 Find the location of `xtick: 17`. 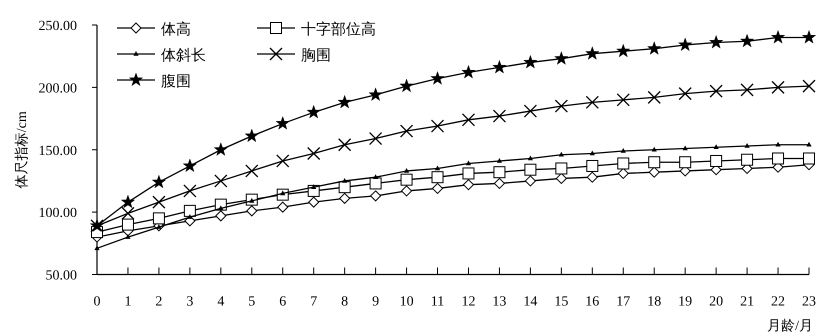

xtick: 17 is located at coordinates (623, 302).